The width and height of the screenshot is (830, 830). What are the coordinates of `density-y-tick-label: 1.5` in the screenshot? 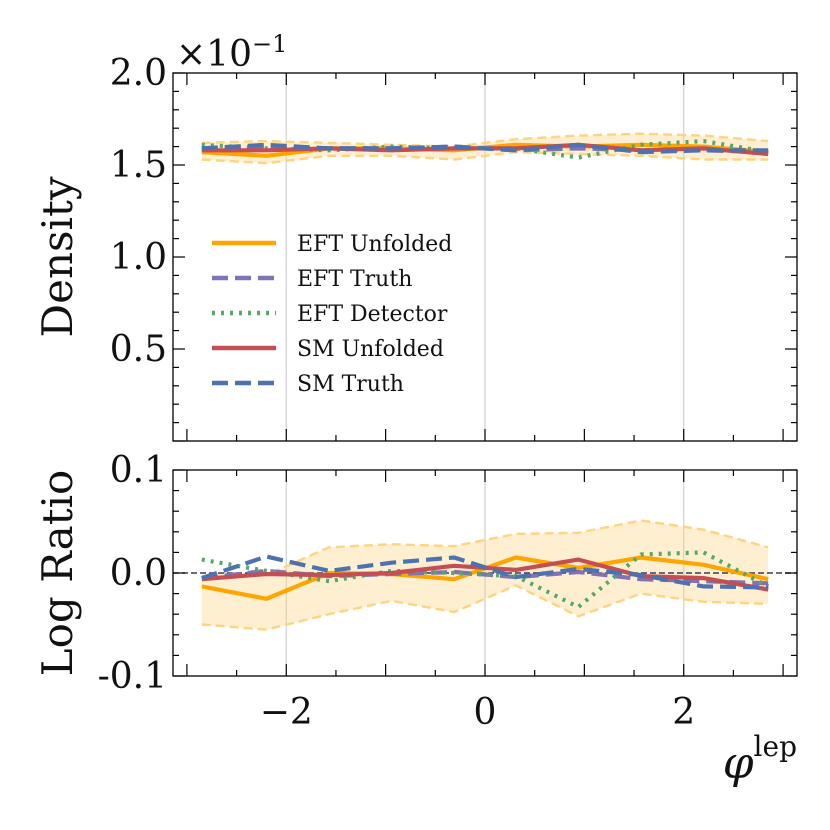 It's located at (138, 165).